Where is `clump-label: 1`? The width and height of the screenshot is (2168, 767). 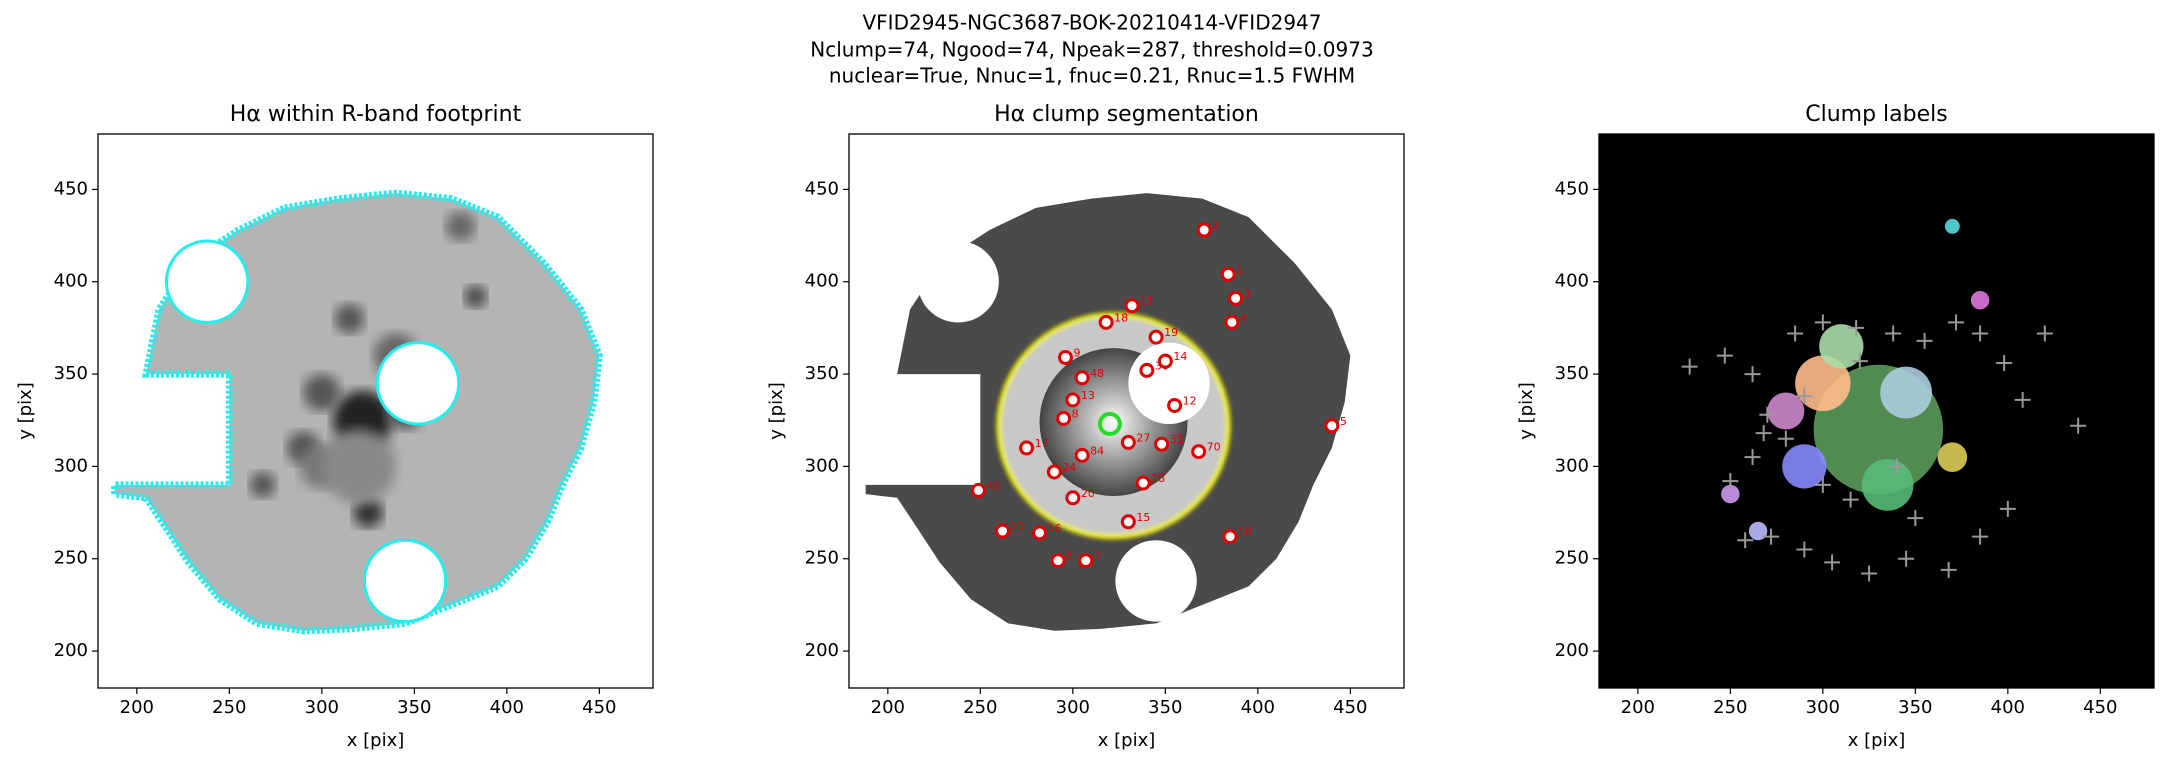 clump-label: 1 is located at coordinates (1239, 269).